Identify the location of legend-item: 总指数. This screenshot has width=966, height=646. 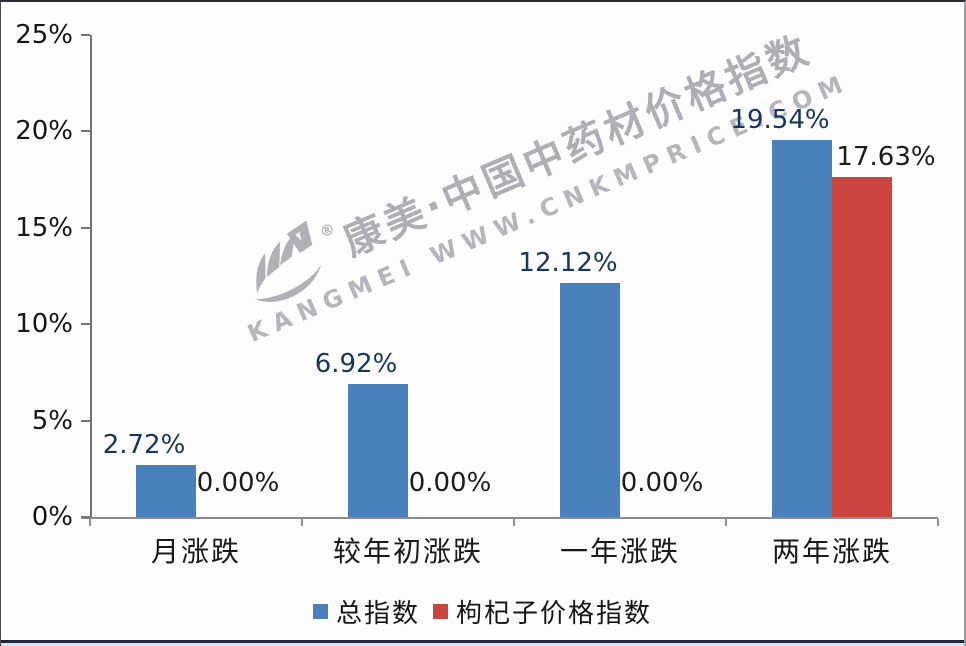
(366, 611).